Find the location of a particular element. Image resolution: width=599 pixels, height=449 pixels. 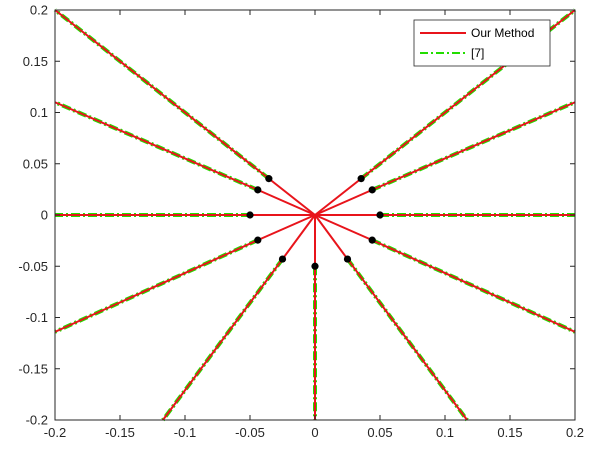

y-tick-label-5: 0.05 is located at coordinates (35, 163).